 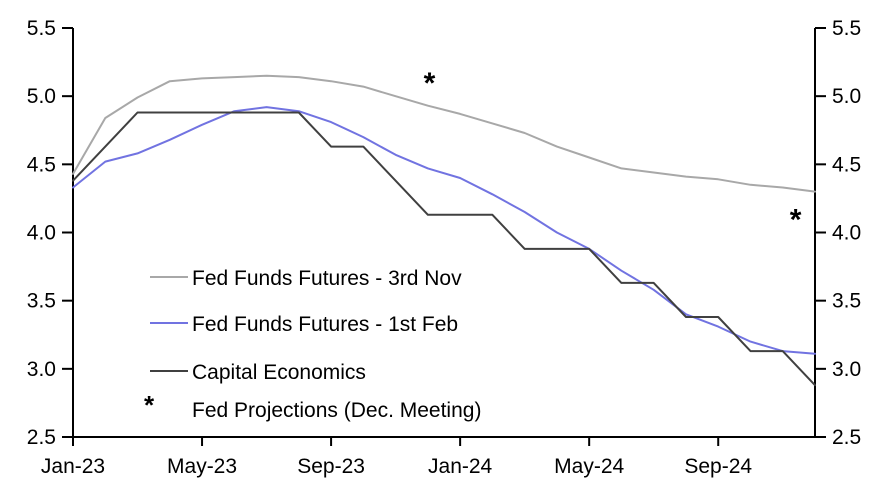 What do you see at coordinates (718, 466) in the screenshot?
I see `x-tick-label: Sep-24` at bounding box center [718, 466].